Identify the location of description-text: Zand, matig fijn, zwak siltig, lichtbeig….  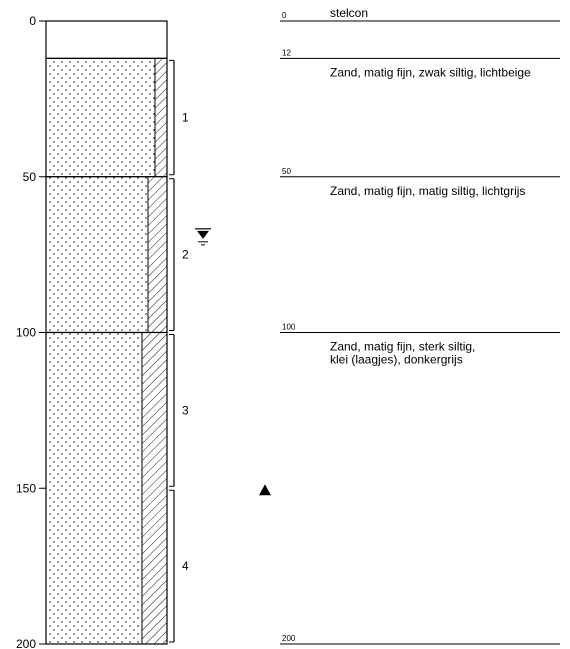
(430, 72).